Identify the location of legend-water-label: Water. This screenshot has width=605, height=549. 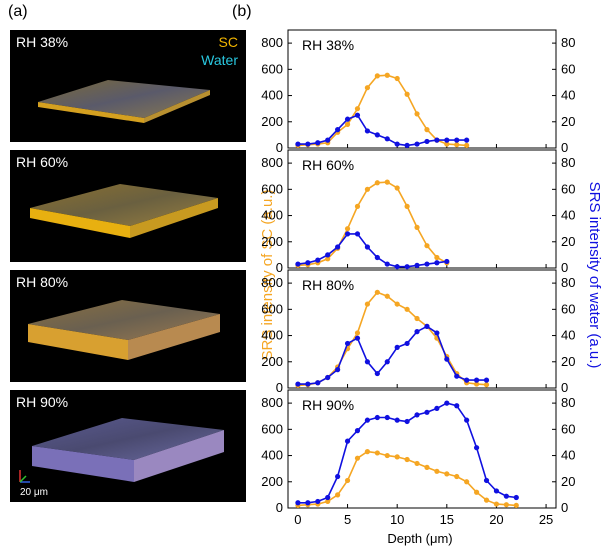
(219, 60).